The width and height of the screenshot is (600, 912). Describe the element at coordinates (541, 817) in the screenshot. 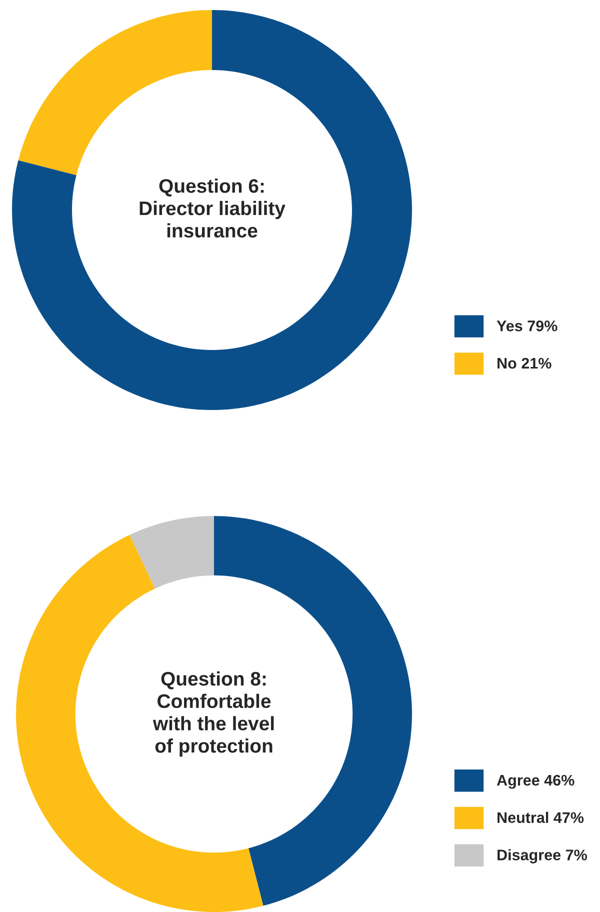

I see `legend-label: Neutral 47%` at that location.